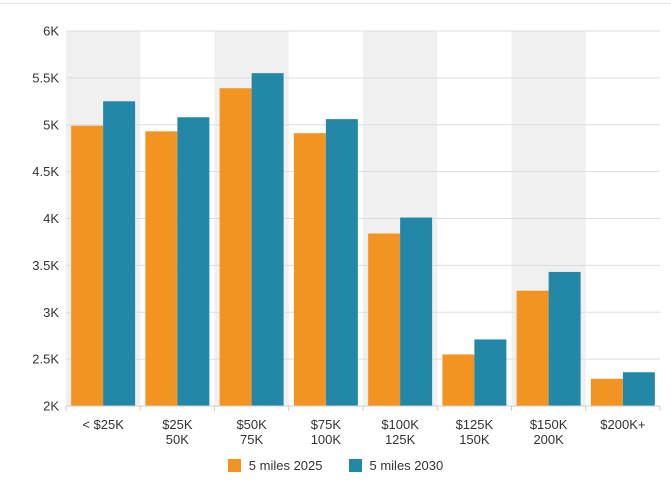 The height and width of the screenshot is (494, 671). I want to click on x-tick-label: $75K, so click(326, 424).